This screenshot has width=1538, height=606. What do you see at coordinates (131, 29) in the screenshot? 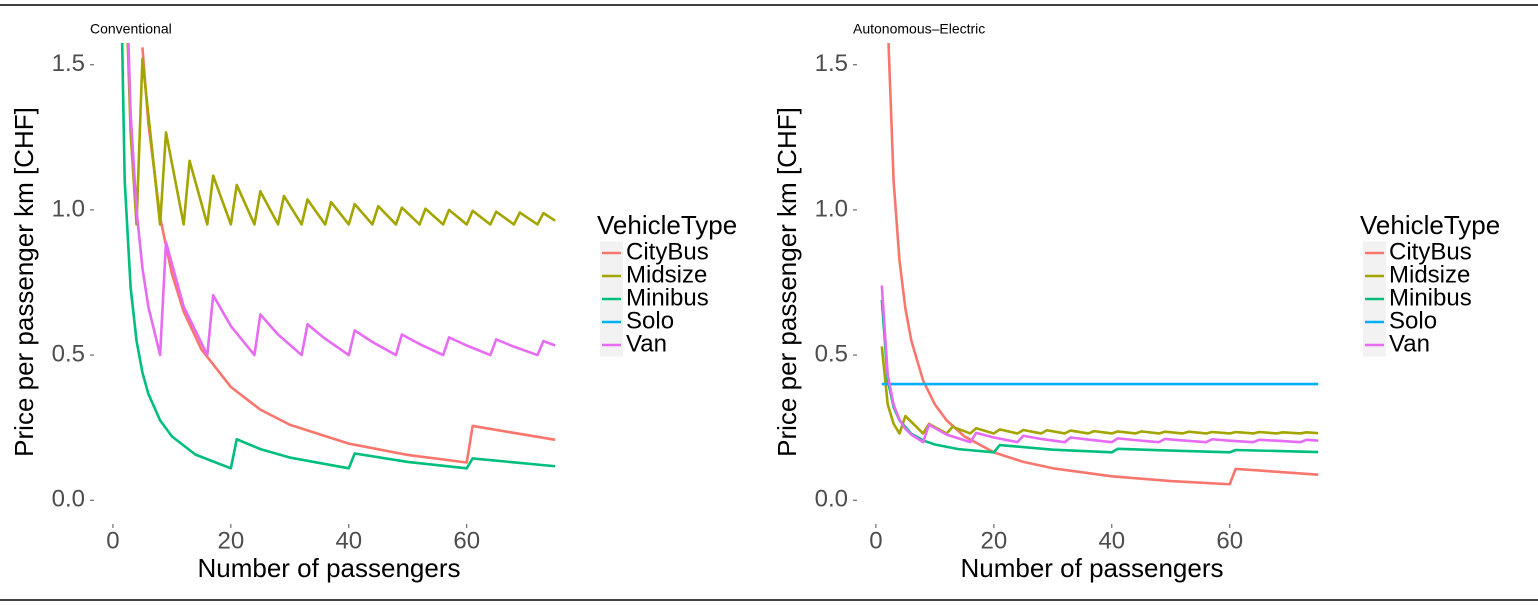
I see `chart-title: Conventional` at bounding box center [131, 29].